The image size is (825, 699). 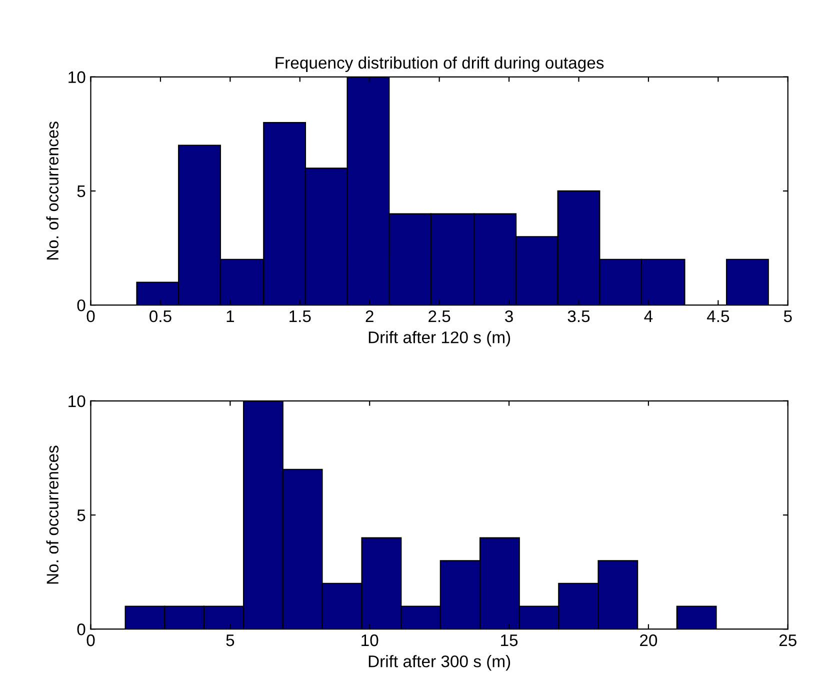 I want to click on x-tick-label: 4.5, so click(x=718, y=316).